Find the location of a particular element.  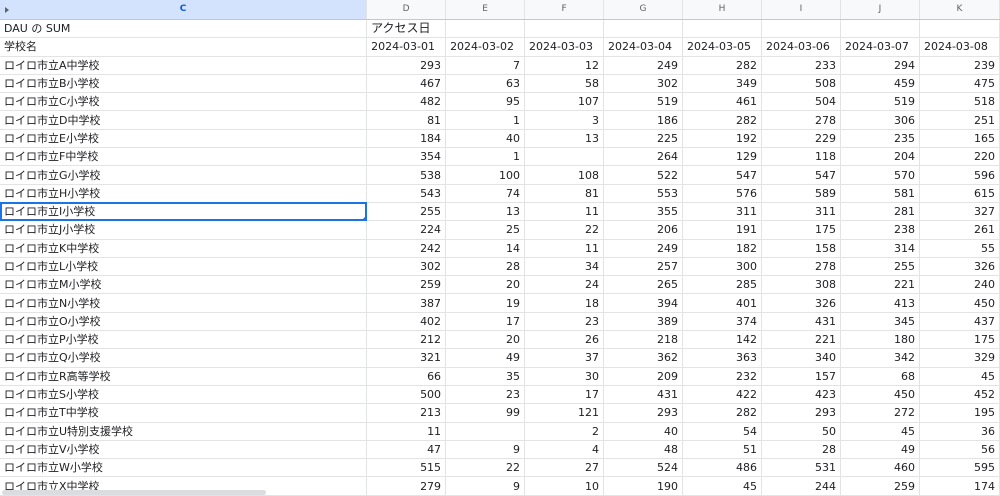

dau-value-cell: 7 is located at coordinates (485, 65).